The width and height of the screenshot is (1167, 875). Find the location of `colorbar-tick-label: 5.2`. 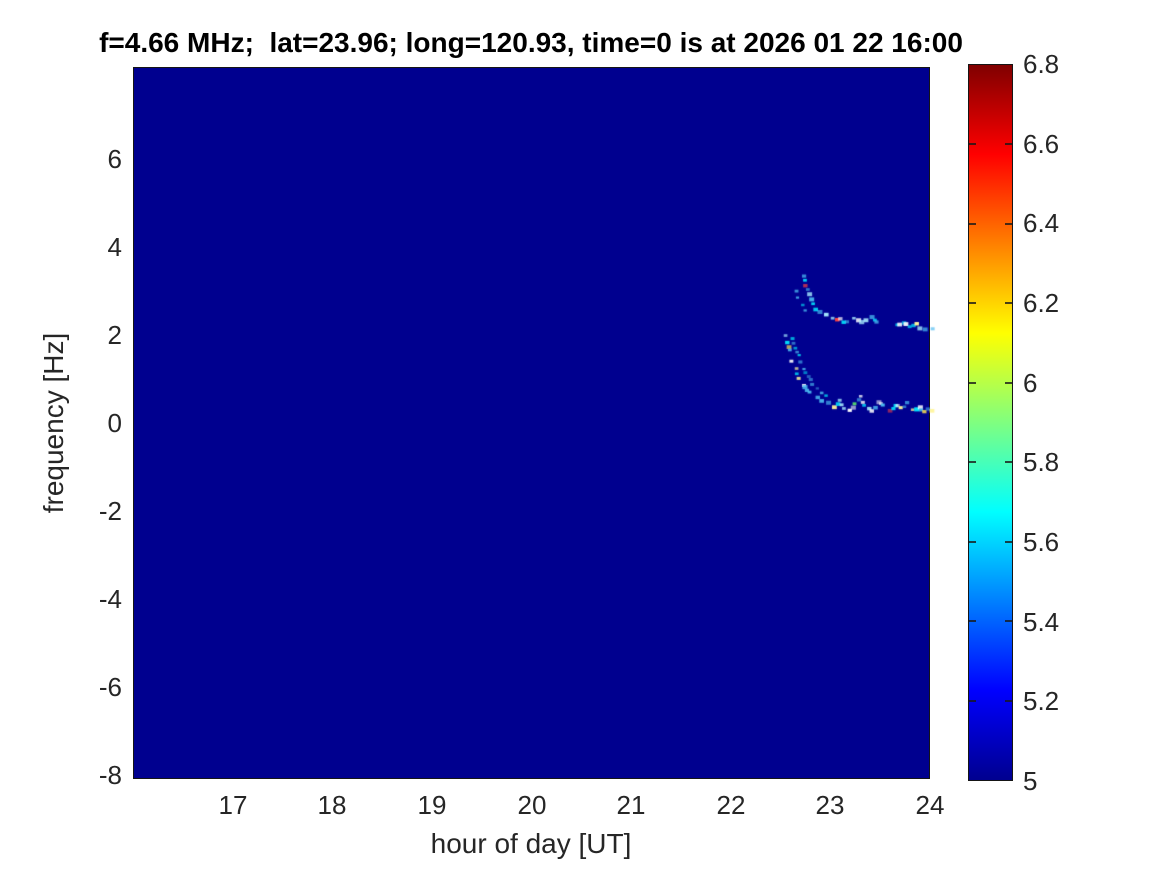

colorbar-tick-label: 5.2 is located at coordinates (1041, 701).